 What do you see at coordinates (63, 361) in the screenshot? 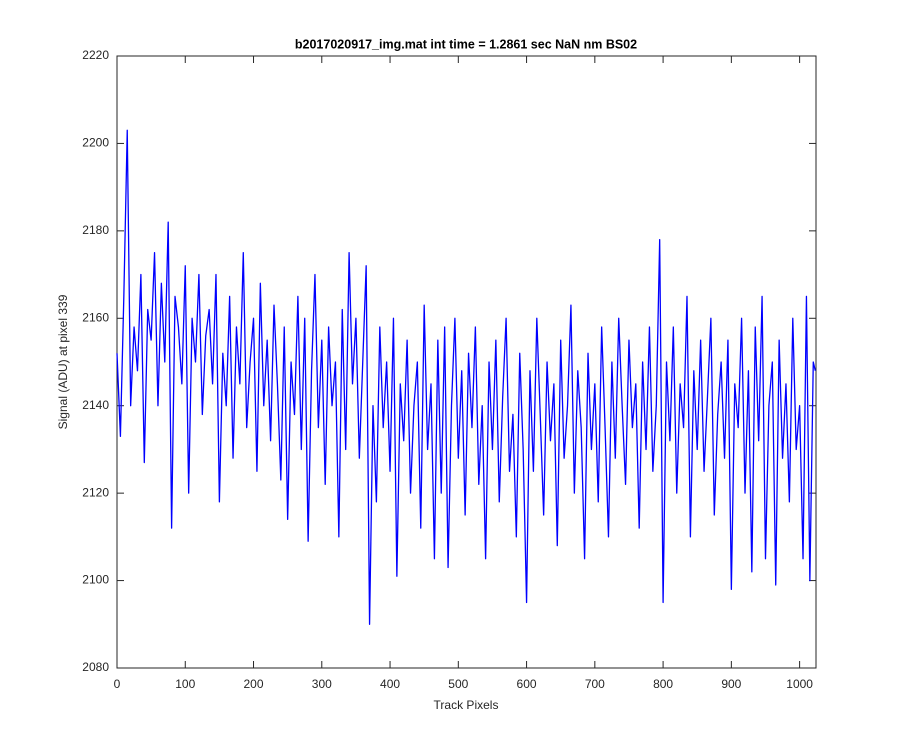
I see `y-axis-label: Signal (ADU) at pixel 339` at bounding box center [63, 361].